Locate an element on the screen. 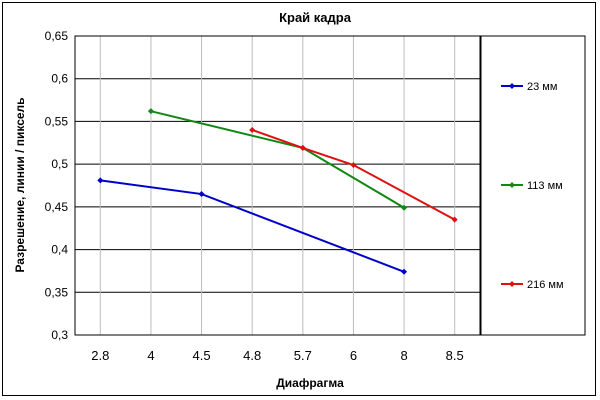 This screenshot has width=600, height=400. x-tick-label: 2.8 is located at coordinates (100, 355).